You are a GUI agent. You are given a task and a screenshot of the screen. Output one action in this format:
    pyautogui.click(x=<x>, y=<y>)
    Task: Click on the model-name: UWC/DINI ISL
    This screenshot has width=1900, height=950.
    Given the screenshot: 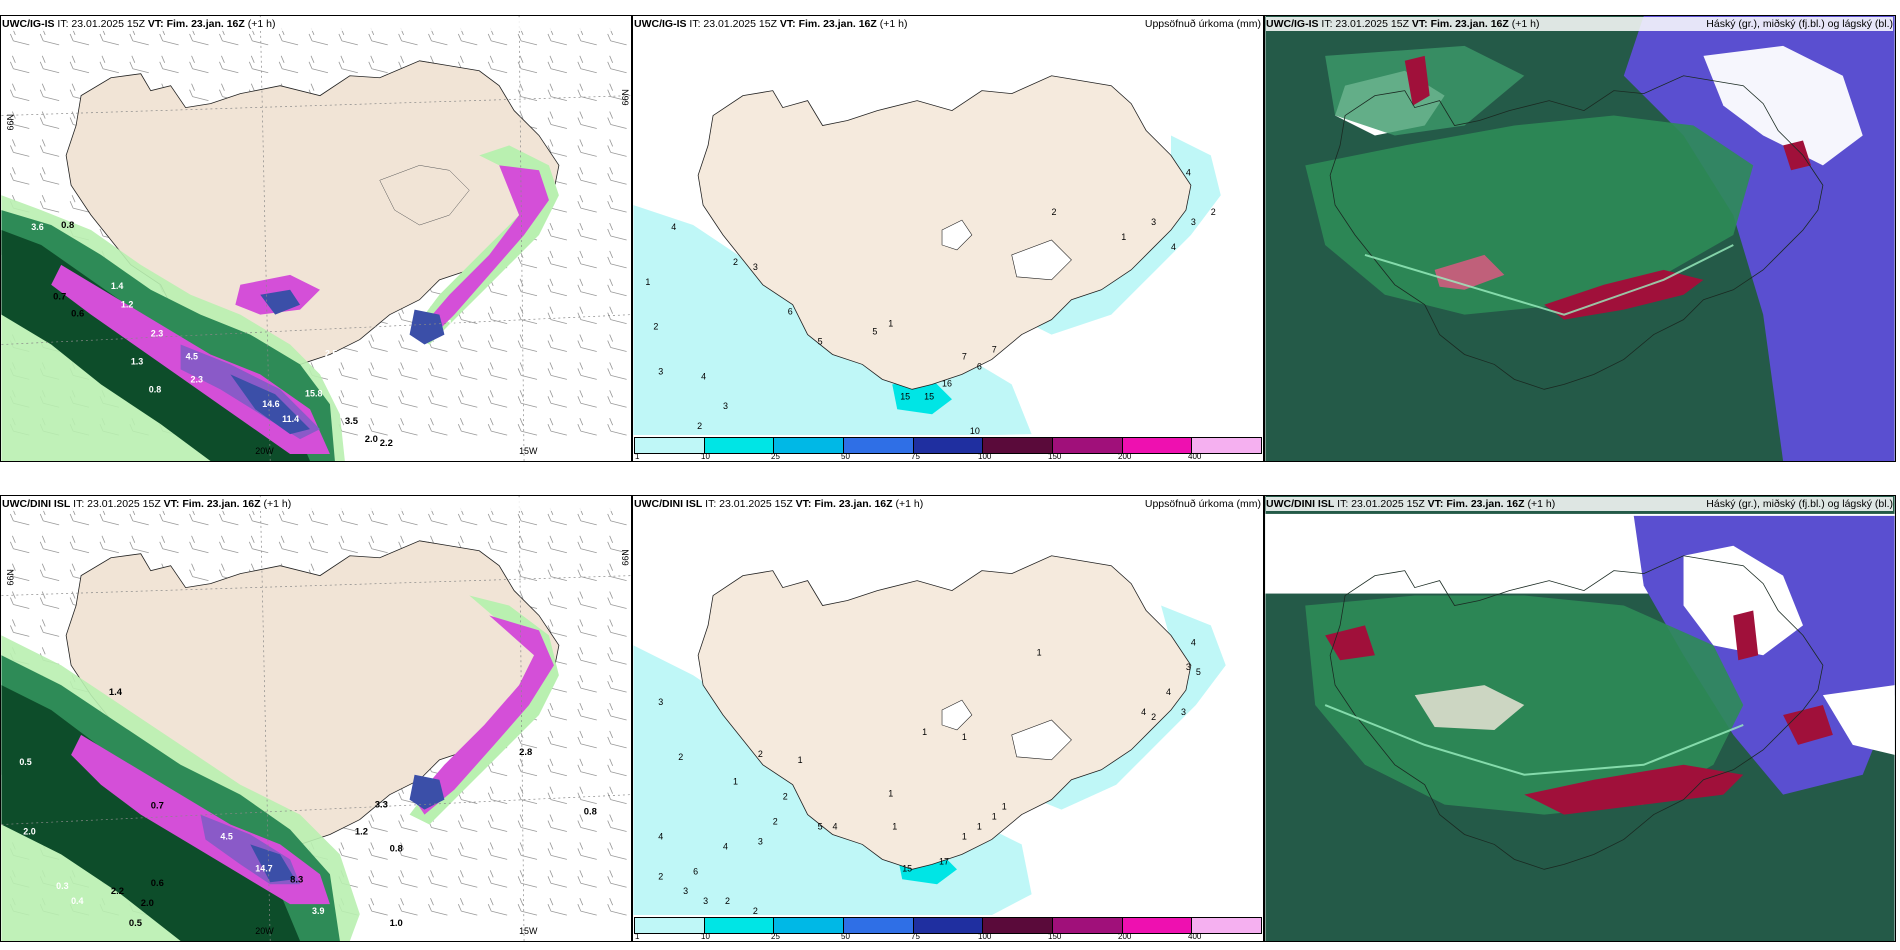 What is the action you would take?
    pyautogui.click(x=668, y=504)
    